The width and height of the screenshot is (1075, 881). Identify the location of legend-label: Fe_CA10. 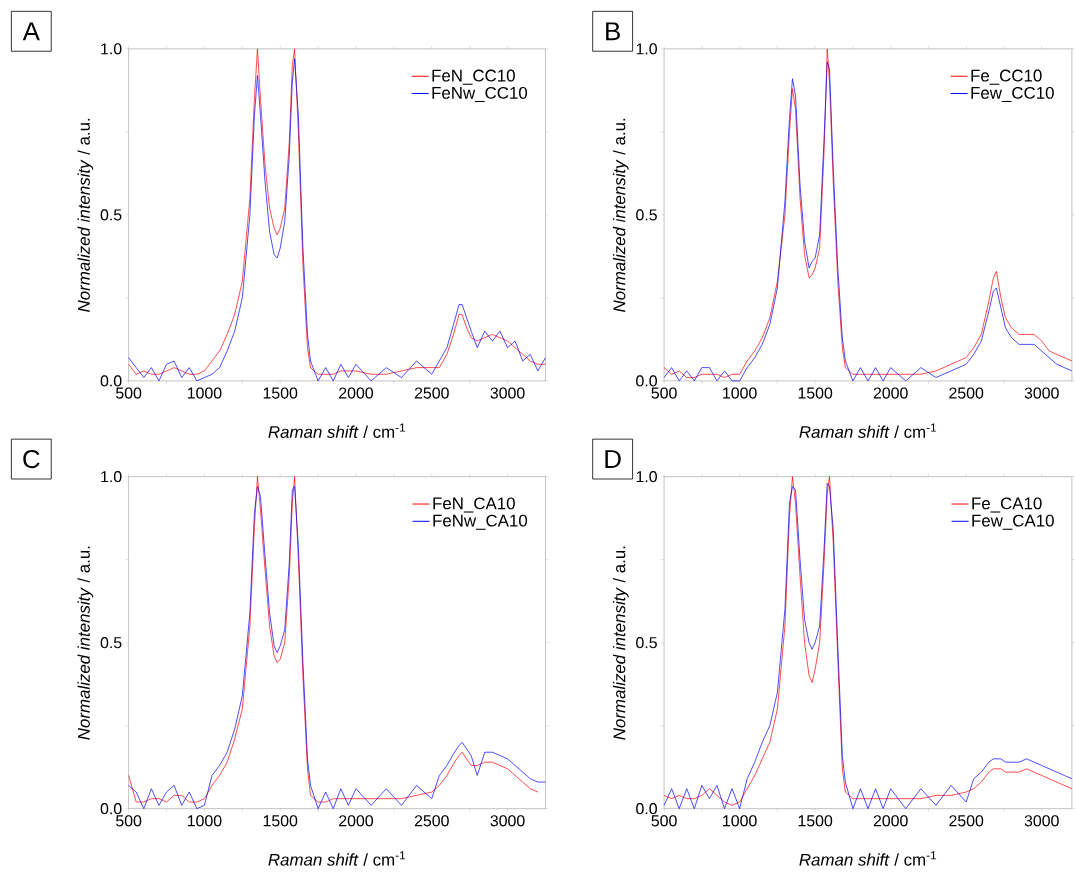
(1007, 505).